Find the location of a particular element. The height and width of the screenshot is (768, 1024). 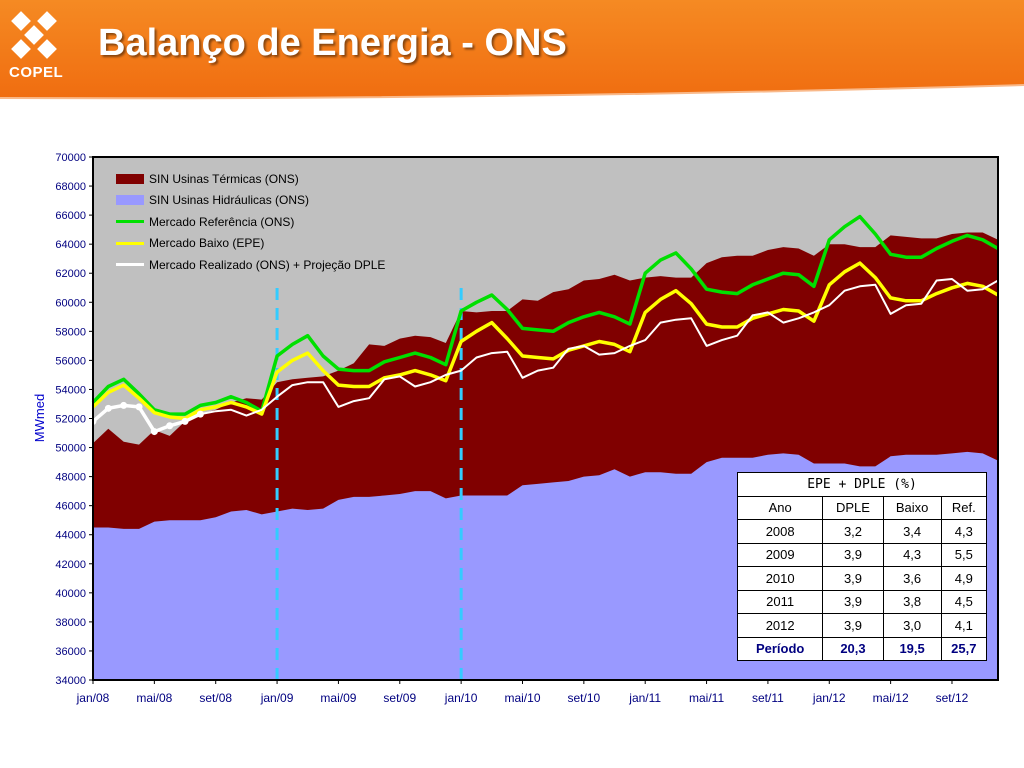

y-axis-label: MWmed is located at coordinates (39, 418).